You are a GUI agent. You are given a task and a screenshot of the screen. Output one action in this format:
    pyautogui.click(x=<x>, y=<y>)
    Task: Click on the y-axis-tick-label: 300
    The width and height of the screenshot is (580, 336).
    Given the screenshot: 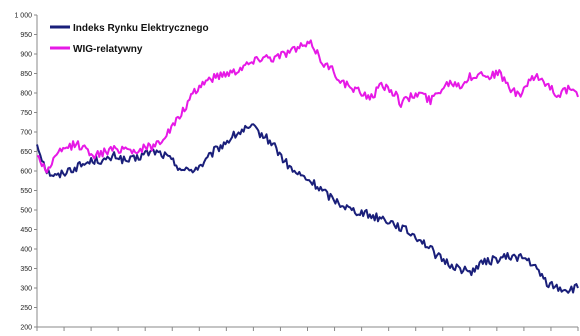 What is the action you would take?
    pyautogui.click(x=26, y=289)
    